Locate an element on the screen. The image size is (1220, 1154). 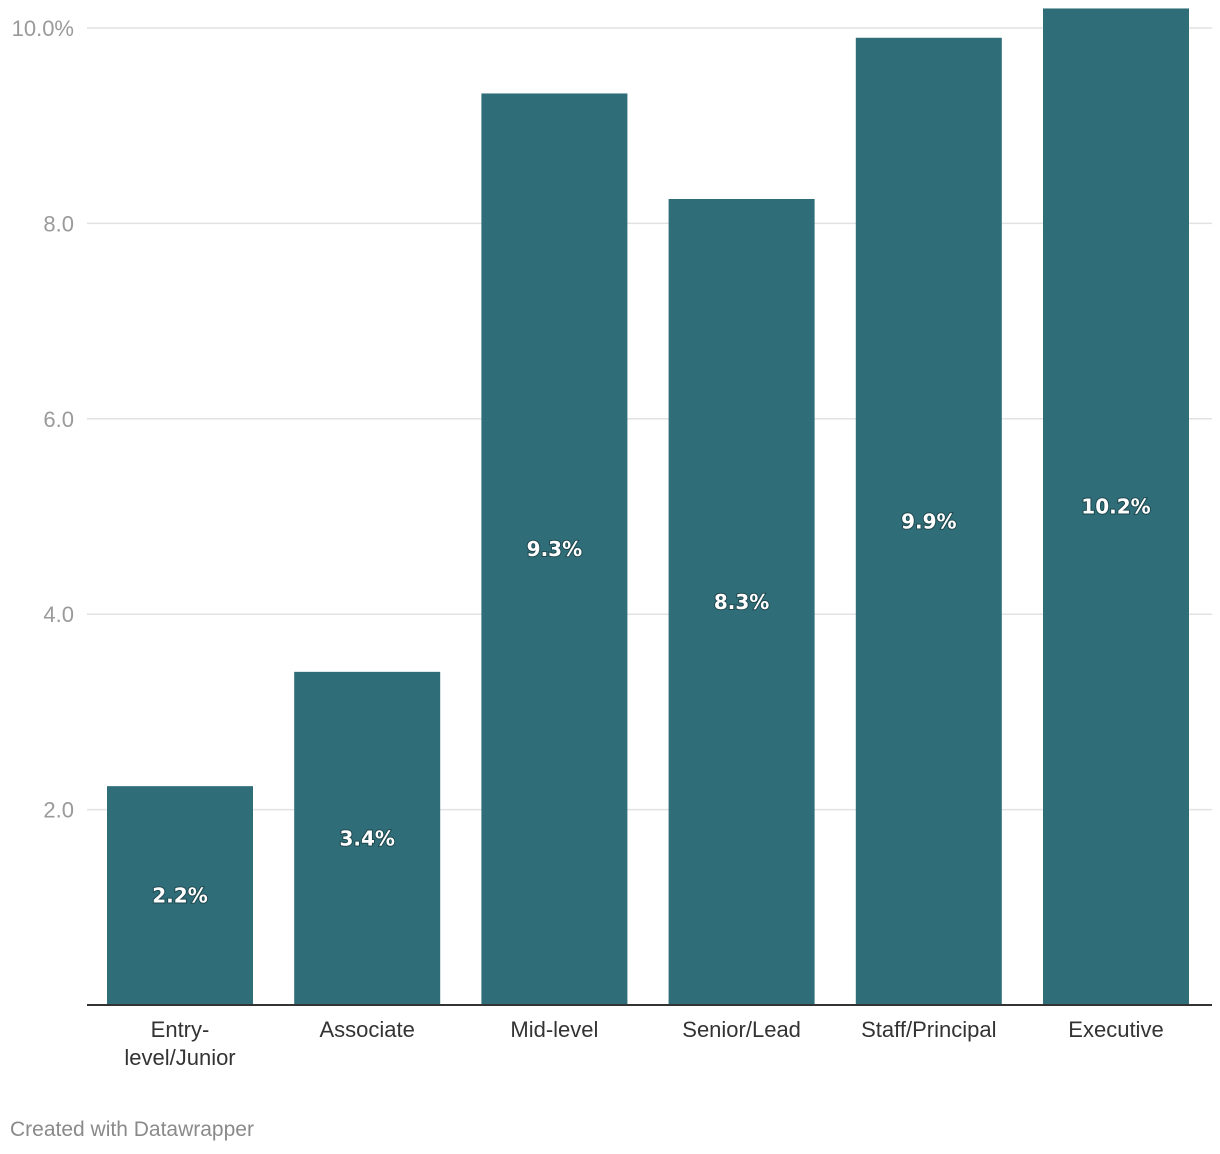
bar-value-label: 10.2% is located at coordinates (1115, 507).